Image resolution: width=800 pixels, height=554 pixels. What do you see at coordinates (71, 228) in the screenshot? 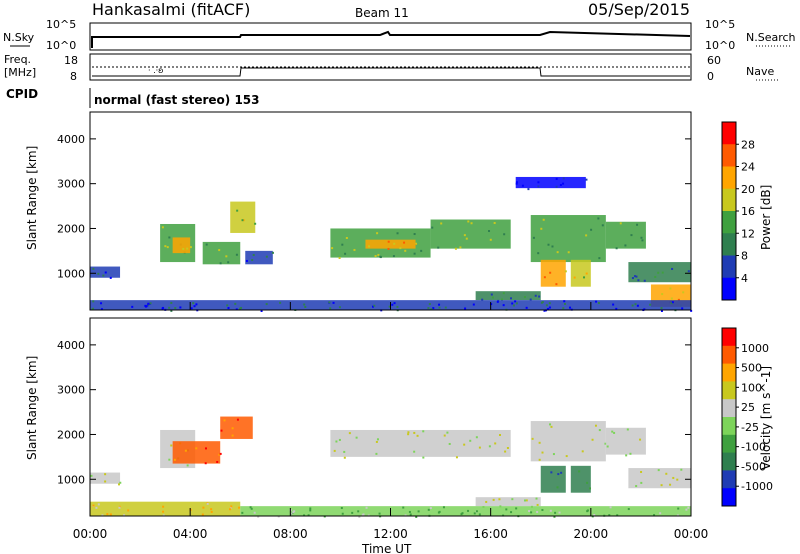
I see `power-ytick-label: 2000` at bounding box center [71, 228].